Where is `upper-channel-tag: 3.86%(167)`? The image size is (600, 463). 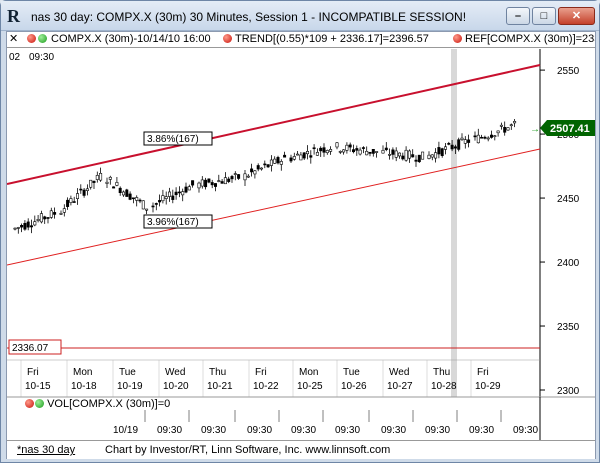
upper-channel-tag: 3.86%(167) is located at coordinates (178, 138).